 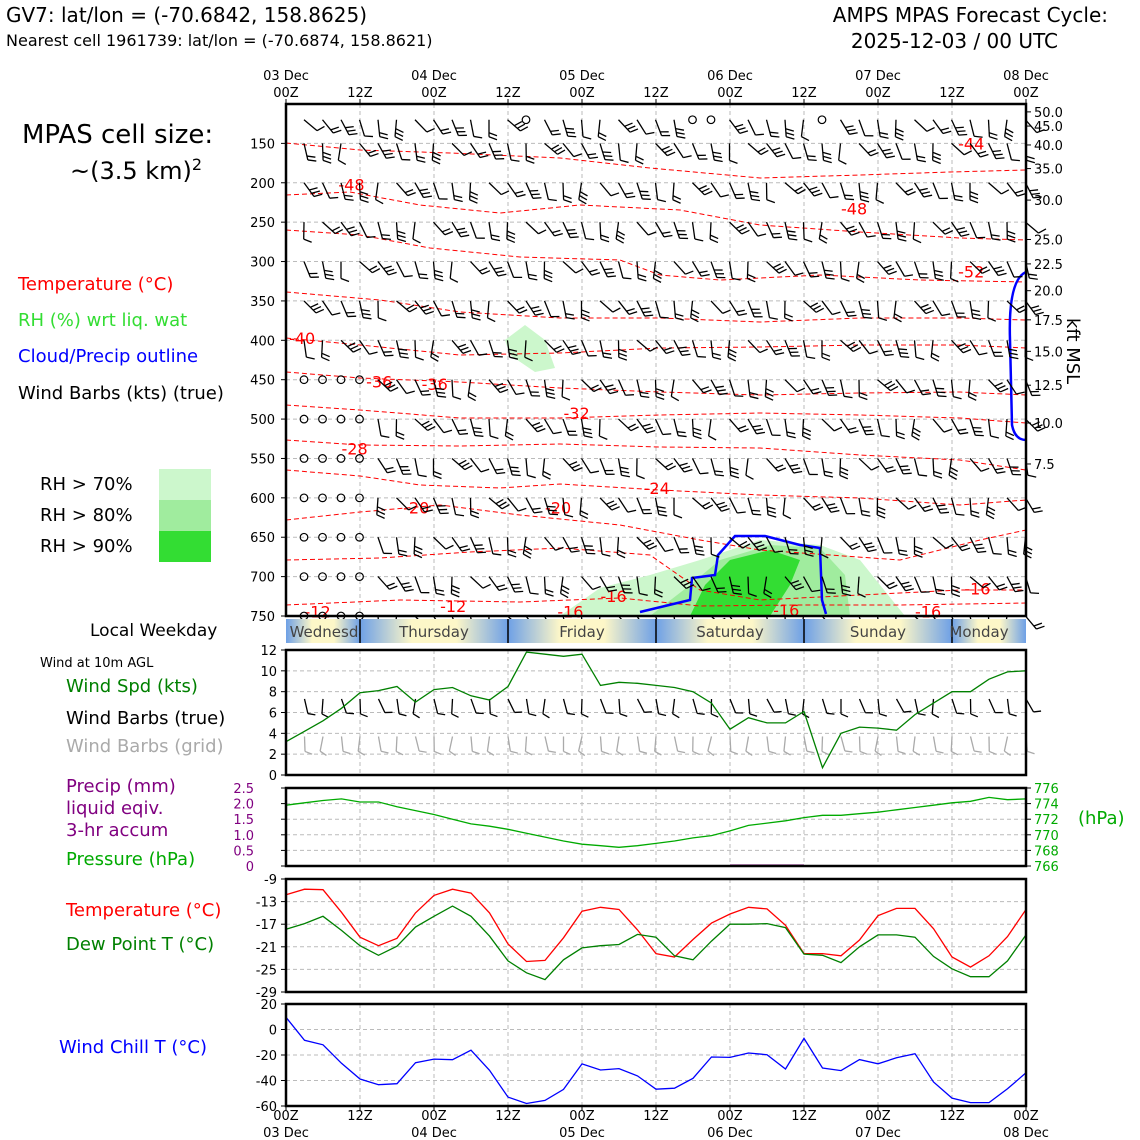 I want to click on swatch-rh80, so click(x=185, y=515).